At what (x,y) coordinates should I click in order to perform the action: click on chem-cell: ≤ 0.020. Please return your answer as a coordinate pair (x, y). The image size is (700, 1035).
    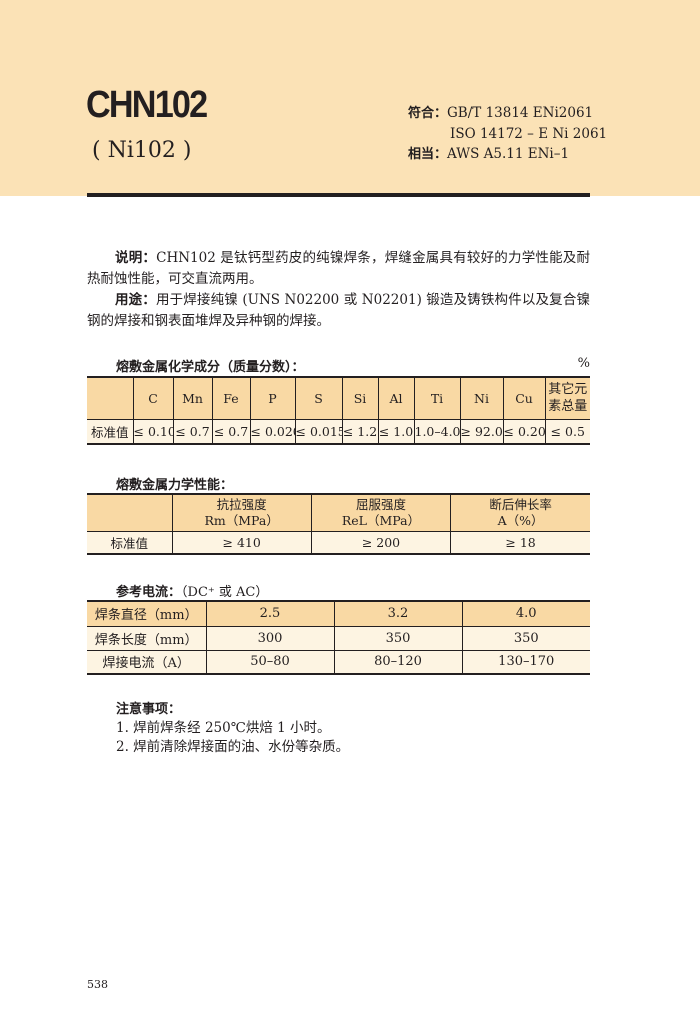
    Looking at the image, I should click on (272, 431).